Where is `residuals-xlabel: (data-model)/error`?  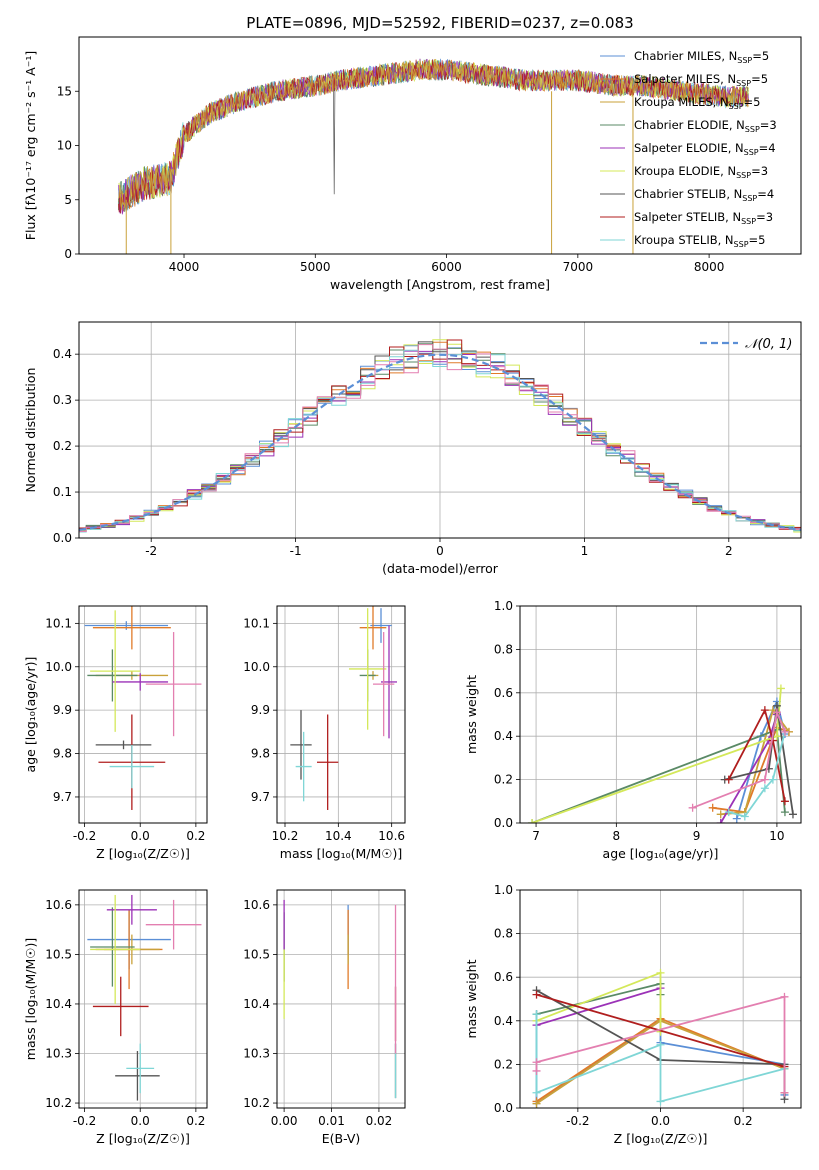
residuals-xlabel: (data-model)/error is located at coordinates (440, 568).